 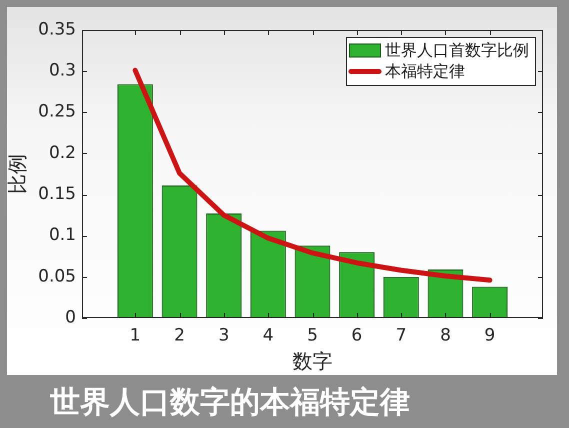 I want to click on y-tick-label: 0.25, so click(x=57, y=112).